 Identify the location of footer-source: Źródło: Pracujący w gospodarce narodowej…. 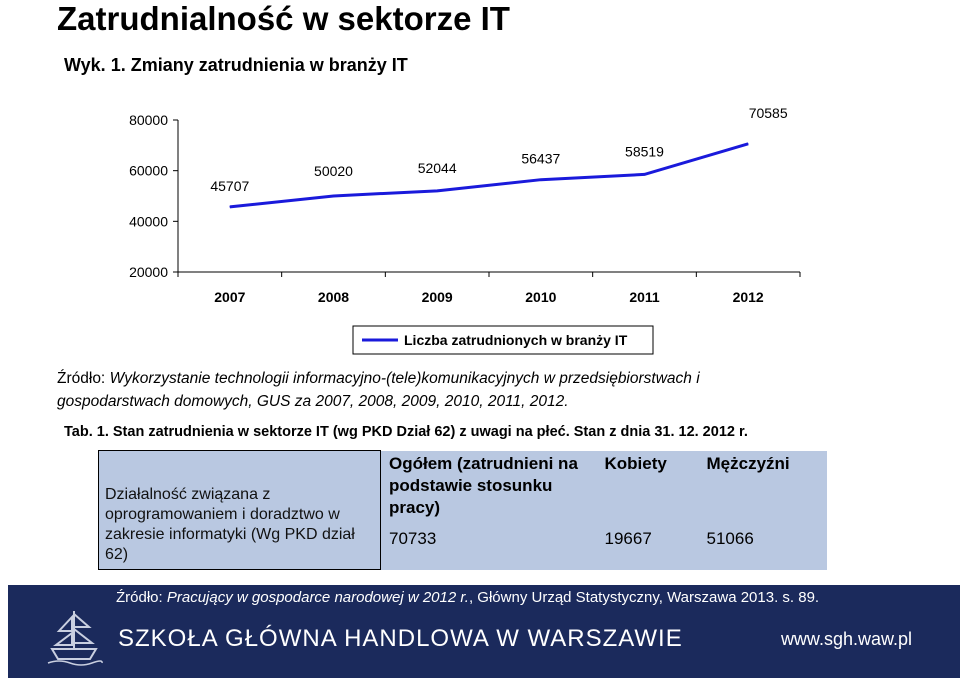
(467, 597).